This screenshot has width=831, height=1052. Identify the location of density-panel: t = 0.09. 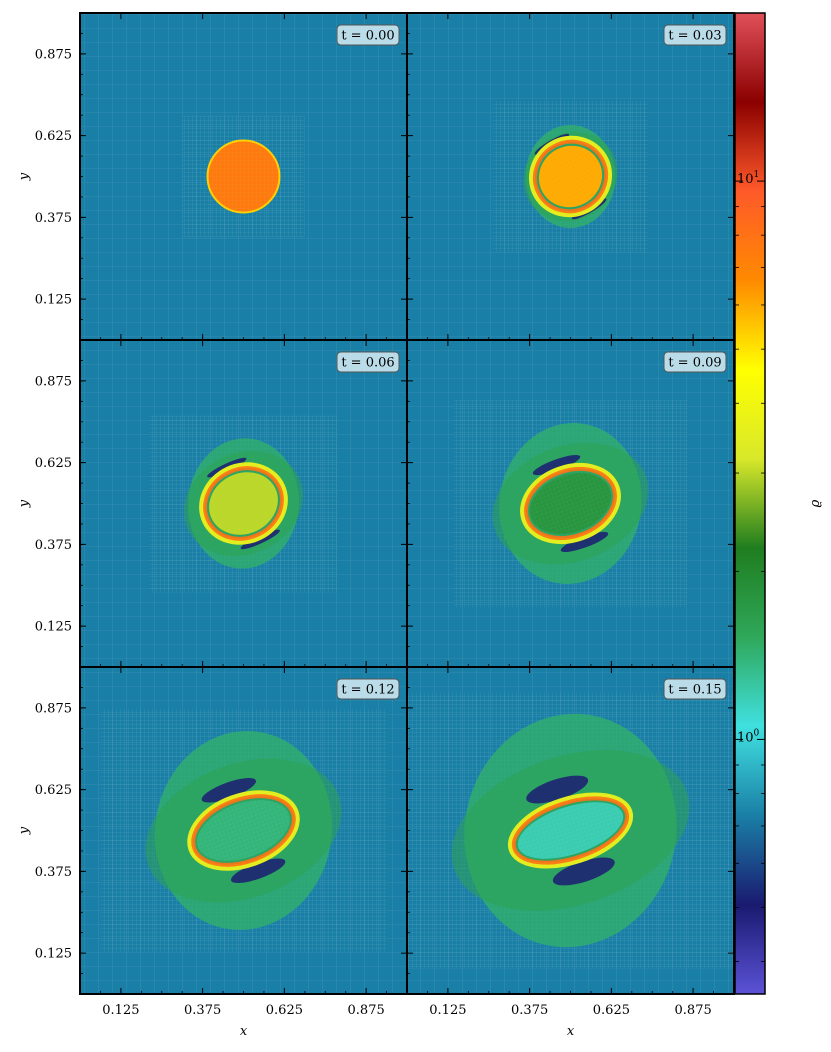
(570, 503).